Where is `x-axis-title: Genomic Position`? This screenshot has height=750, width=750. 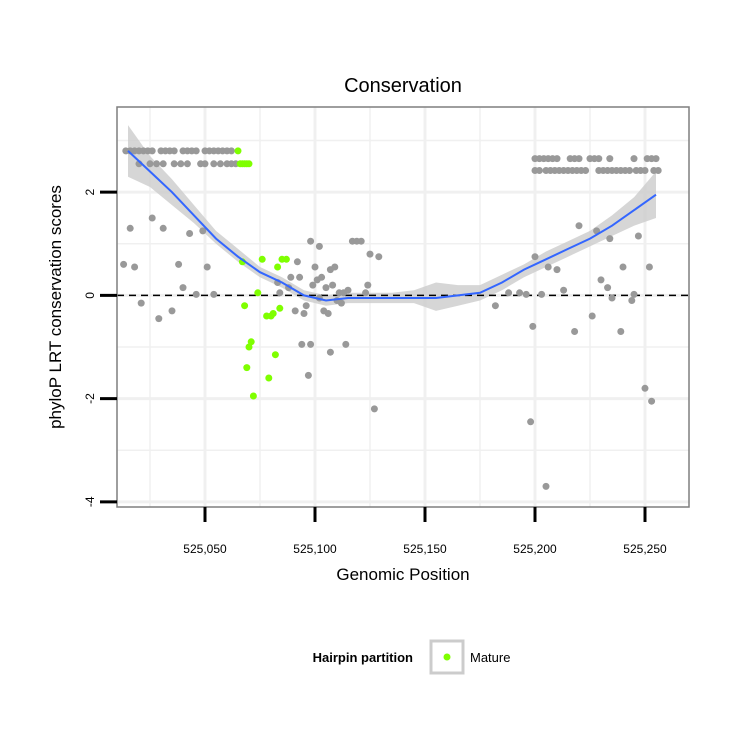
x-axis-title: Genomic Position is located at coordinates (402, 574).